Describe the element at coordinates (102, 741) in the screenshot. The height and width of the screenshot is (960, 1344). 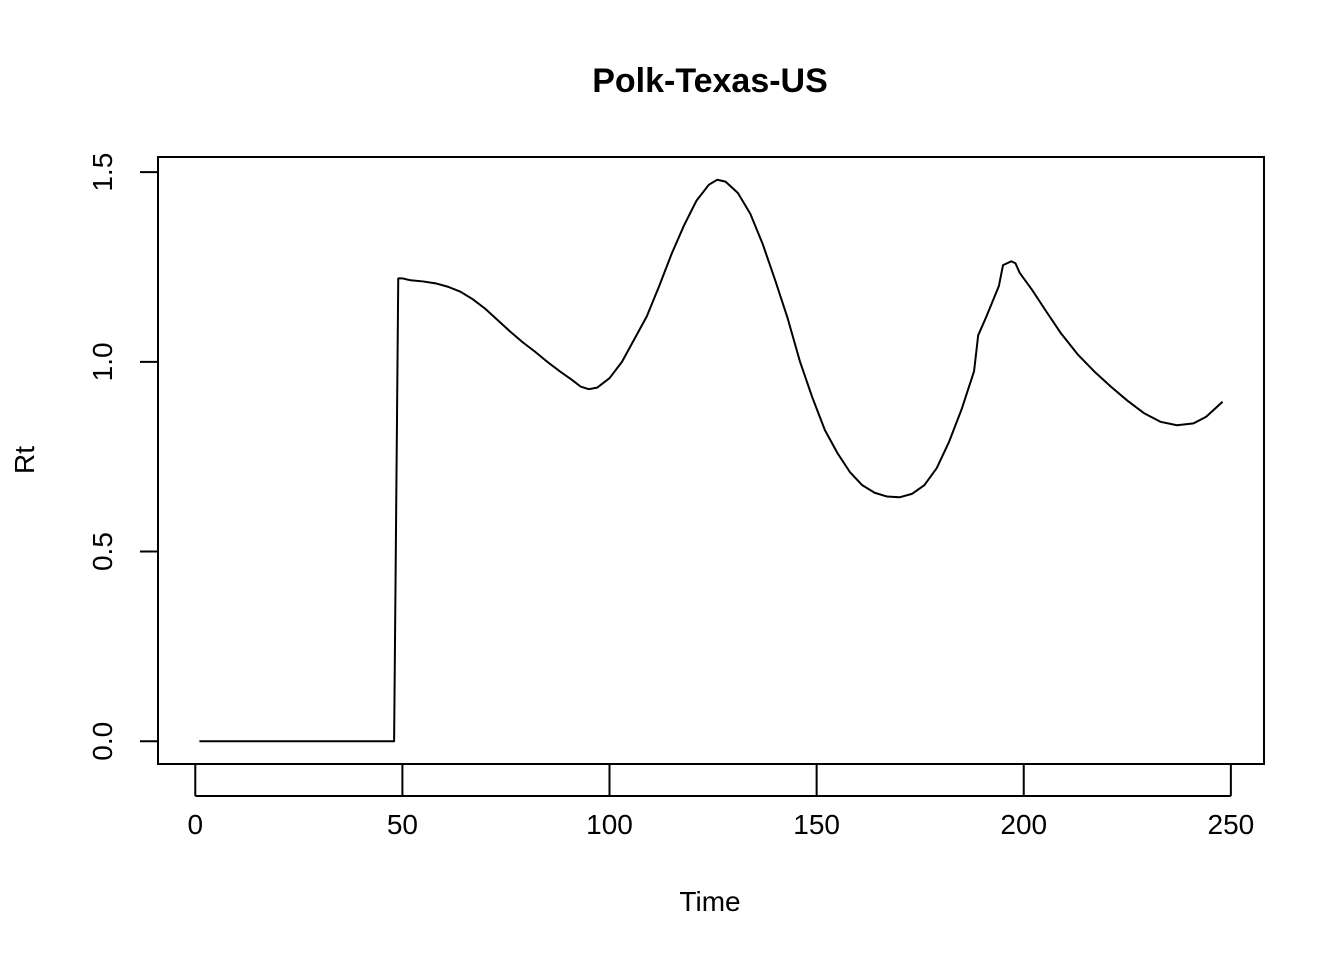
I see `y-tick-label: 0.0` at that location.